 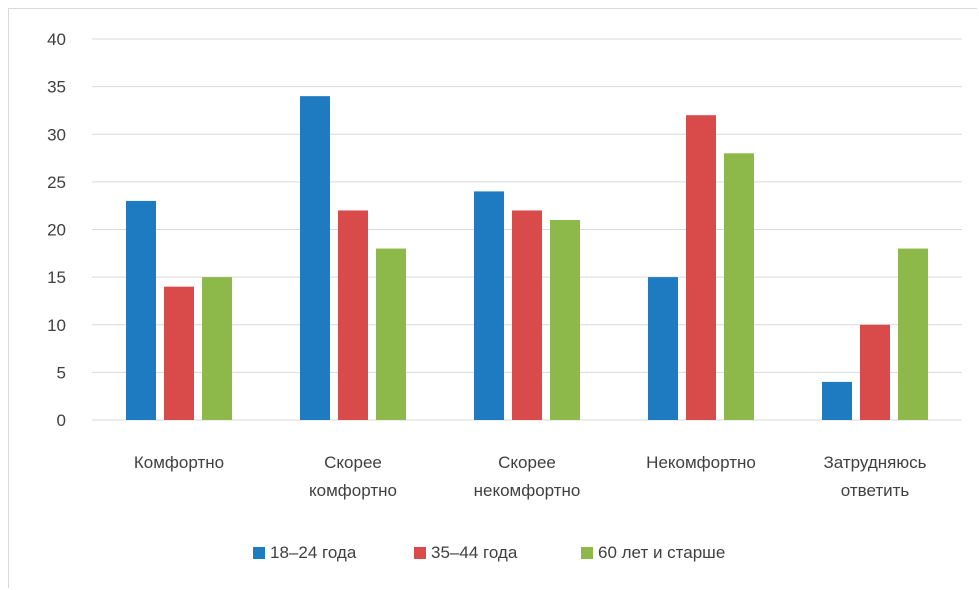 What do you see at coordinates (353, 490) in the screenshot?
I see `x-category-label: комфортно` at bounding box center [353, 490].